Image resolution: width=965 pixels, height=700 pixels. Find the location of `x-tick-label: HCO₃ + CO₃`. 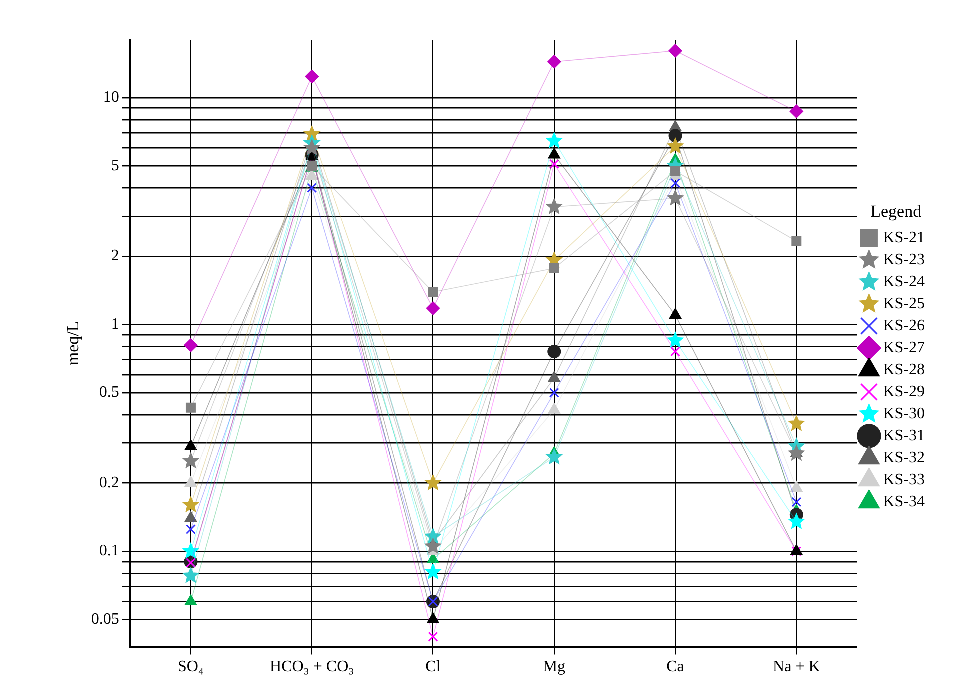

x-tick-label: HCO₃ + CO₃ is located at coordinates (312, 667).